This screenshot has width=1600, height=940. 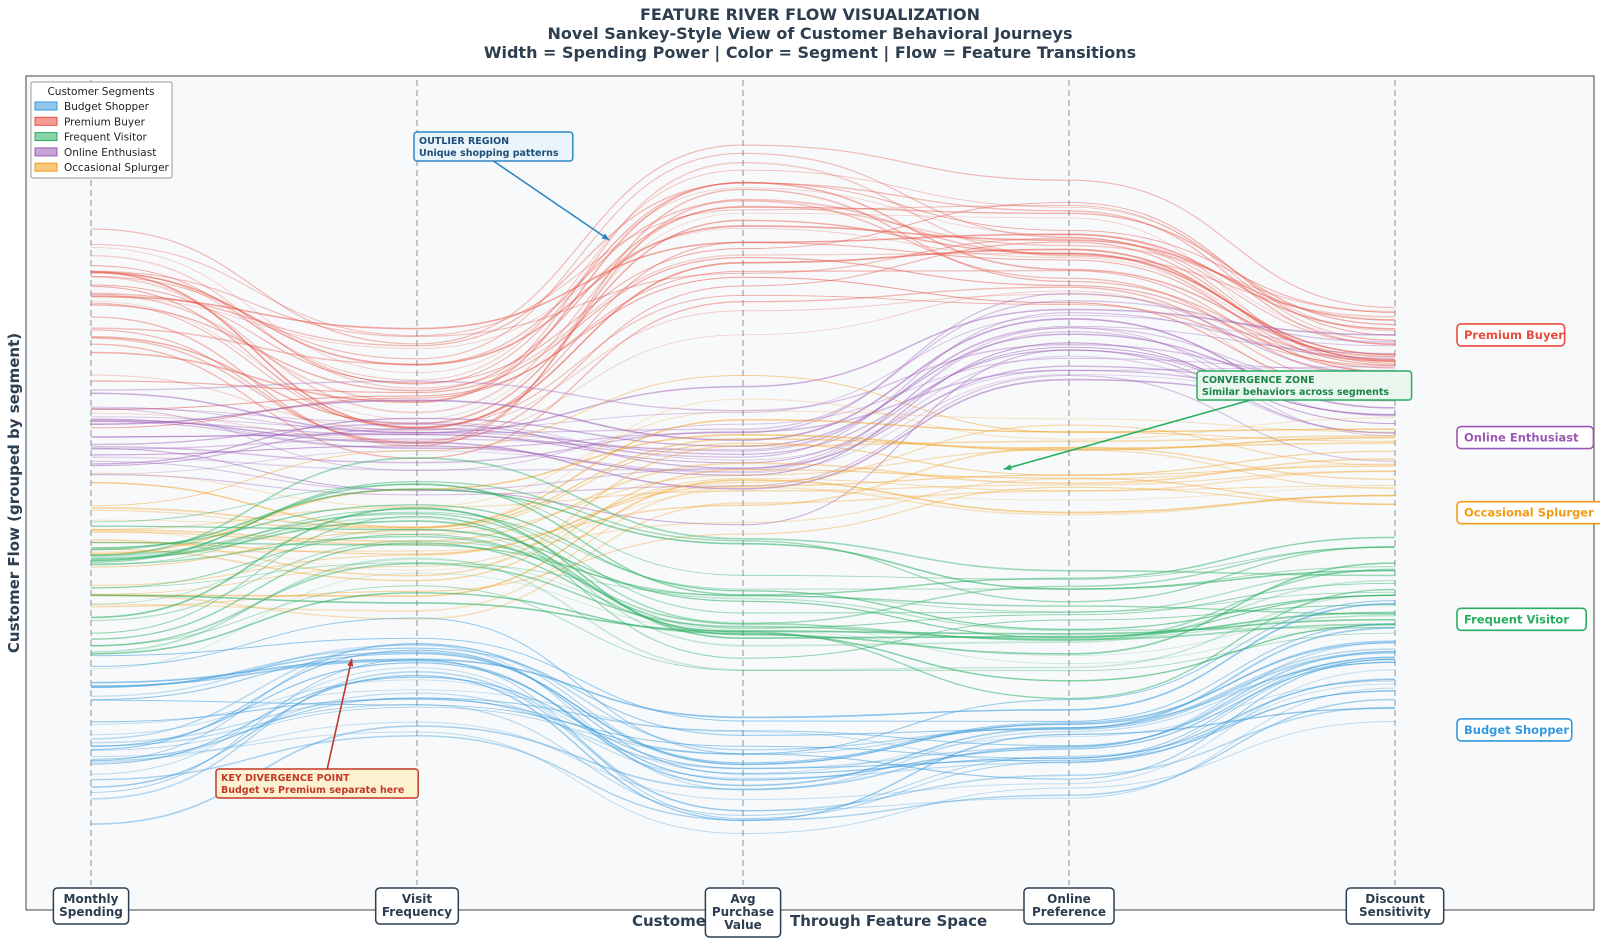 What do you see at coordinates (91, 899) in the screenshot?
I see `axis-label-text: Monthly` at bounding box center [91, 899].